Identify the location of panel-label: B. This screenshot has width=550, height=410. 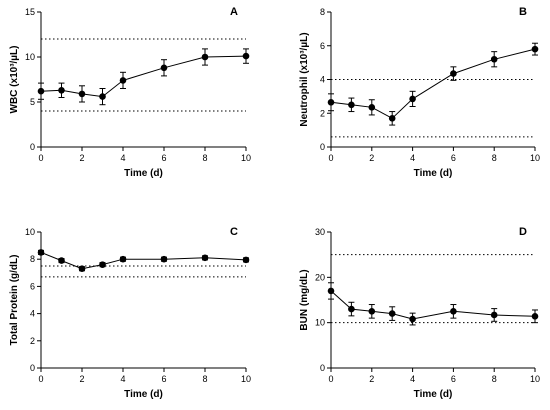
(523, 12).